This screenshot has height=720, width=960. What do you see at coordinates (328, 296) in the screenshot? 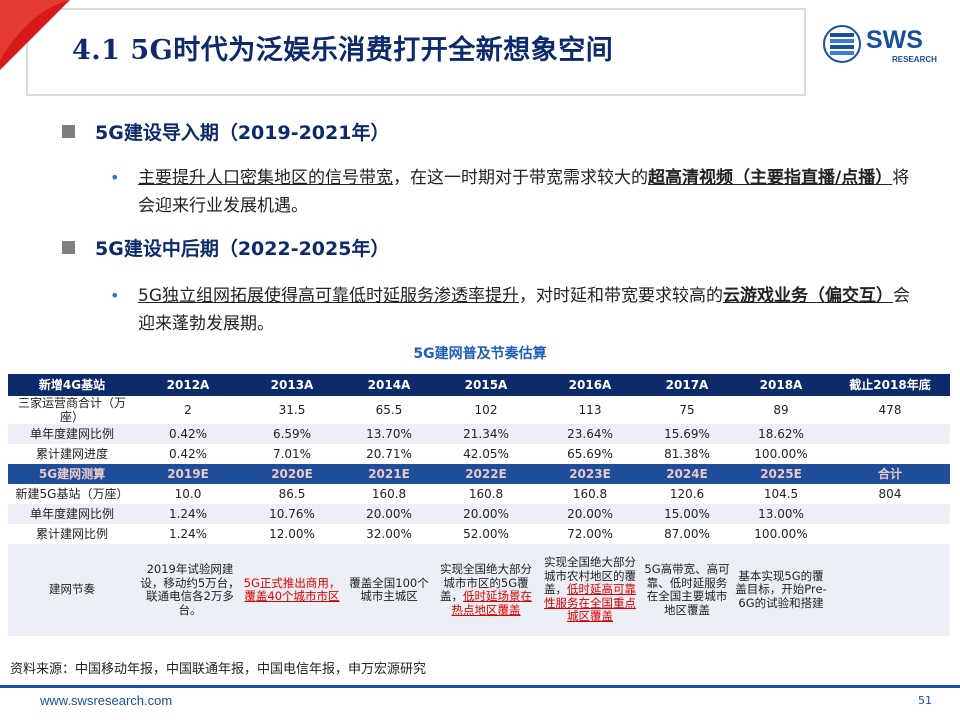
I see `bullet-text-underlined: 5G独立组网拓展使得高可靠低时延服务渗透率提升` at bounding box center [328, 296].